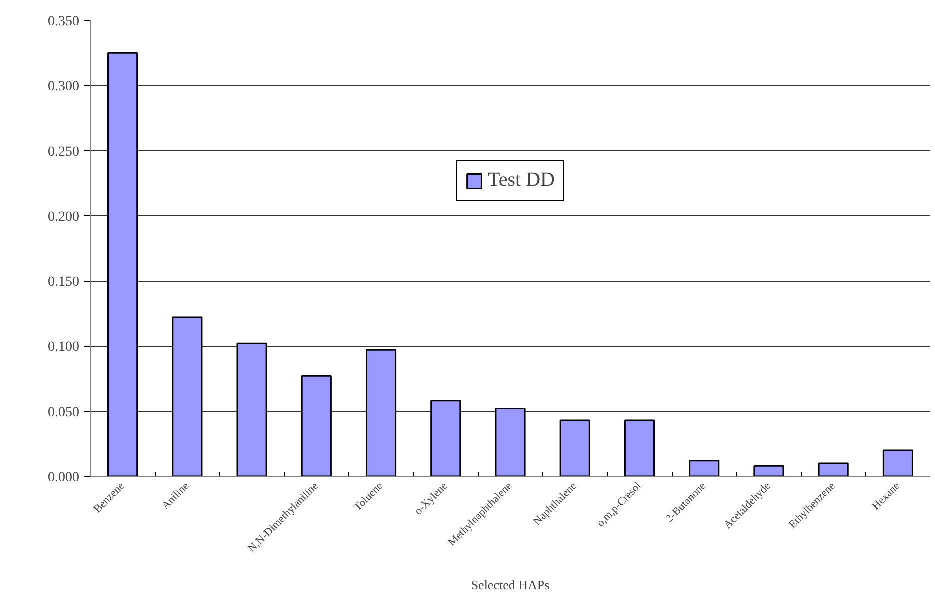 The width and height of the screenshot is (935, 595). I want to click on y-tick-label: 0.200, so click(64, 217).